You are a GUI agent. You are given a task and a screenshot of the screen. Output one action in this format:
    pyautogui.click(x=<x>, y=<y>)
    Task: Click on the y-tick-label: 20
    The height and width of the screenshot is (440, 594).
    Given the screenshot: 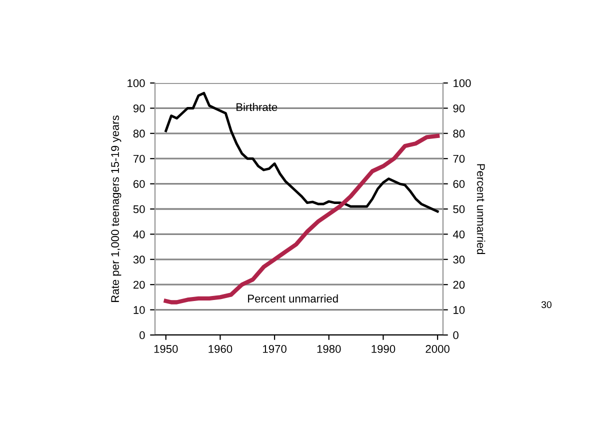 What is the action you would take?
    pyautogui.click(x=139, y=284)
    